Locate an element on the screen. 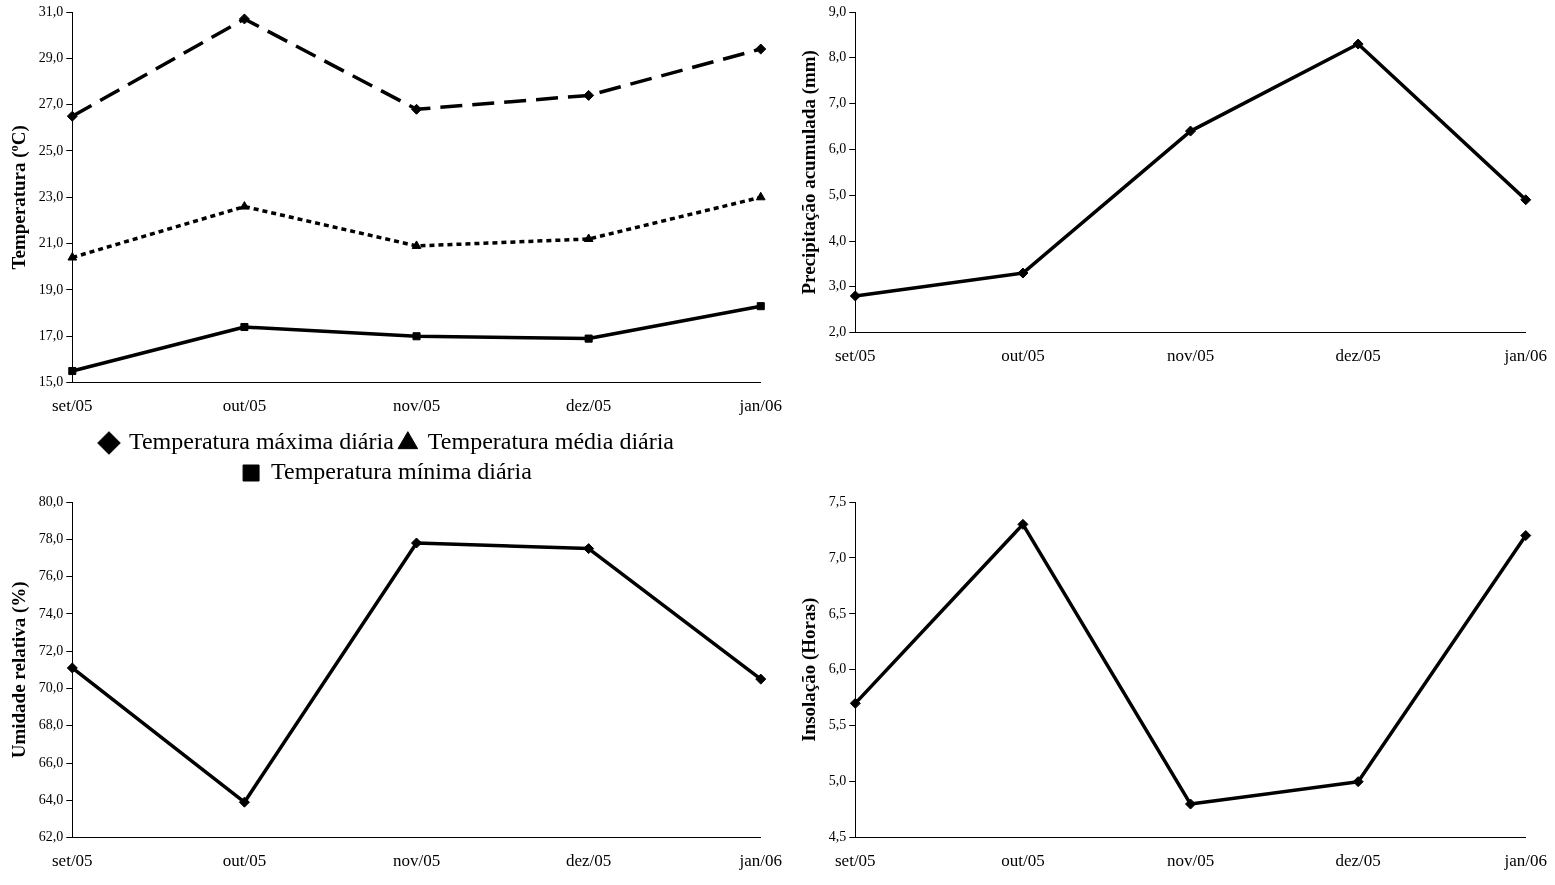 The height and width of the screenshot is (885, 1555). y-tick-label: 15,0 is located at coordinates (51, 382).